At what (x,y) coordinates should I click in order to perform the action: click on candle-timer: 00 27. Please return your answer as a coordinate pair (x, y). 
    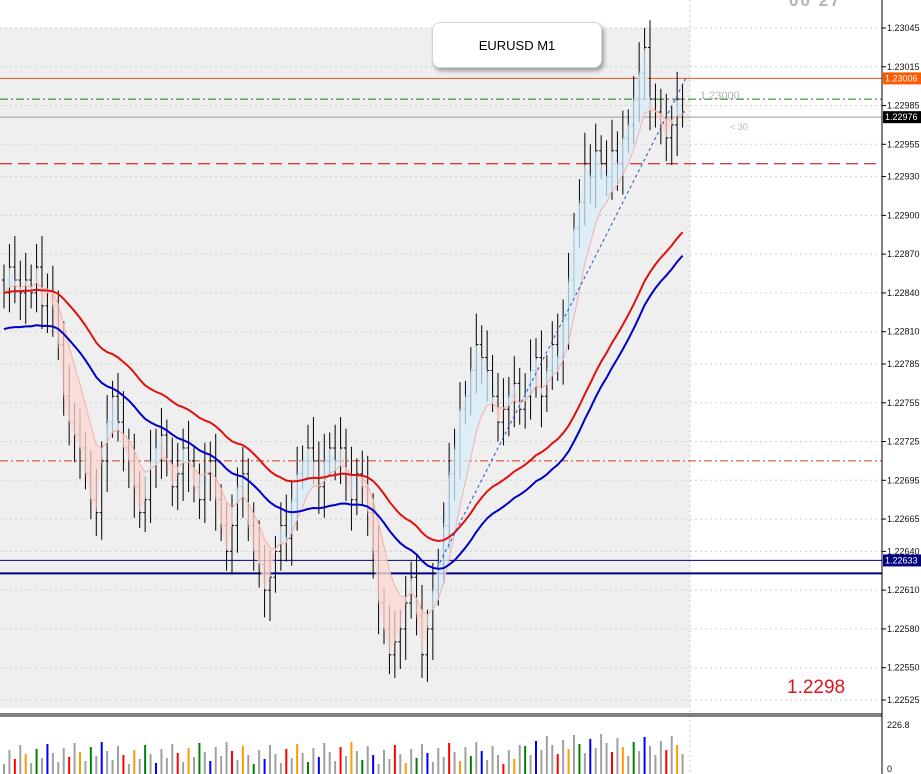
    Looking at the image, I should click on (815, 5).